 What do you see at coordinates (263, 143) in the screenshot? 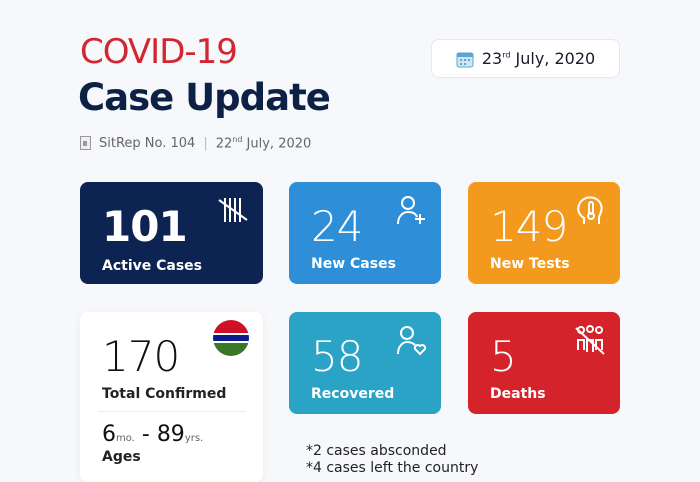
I see `sitrep-date: 22nd July, 2020` at bounding box center [263, 143].